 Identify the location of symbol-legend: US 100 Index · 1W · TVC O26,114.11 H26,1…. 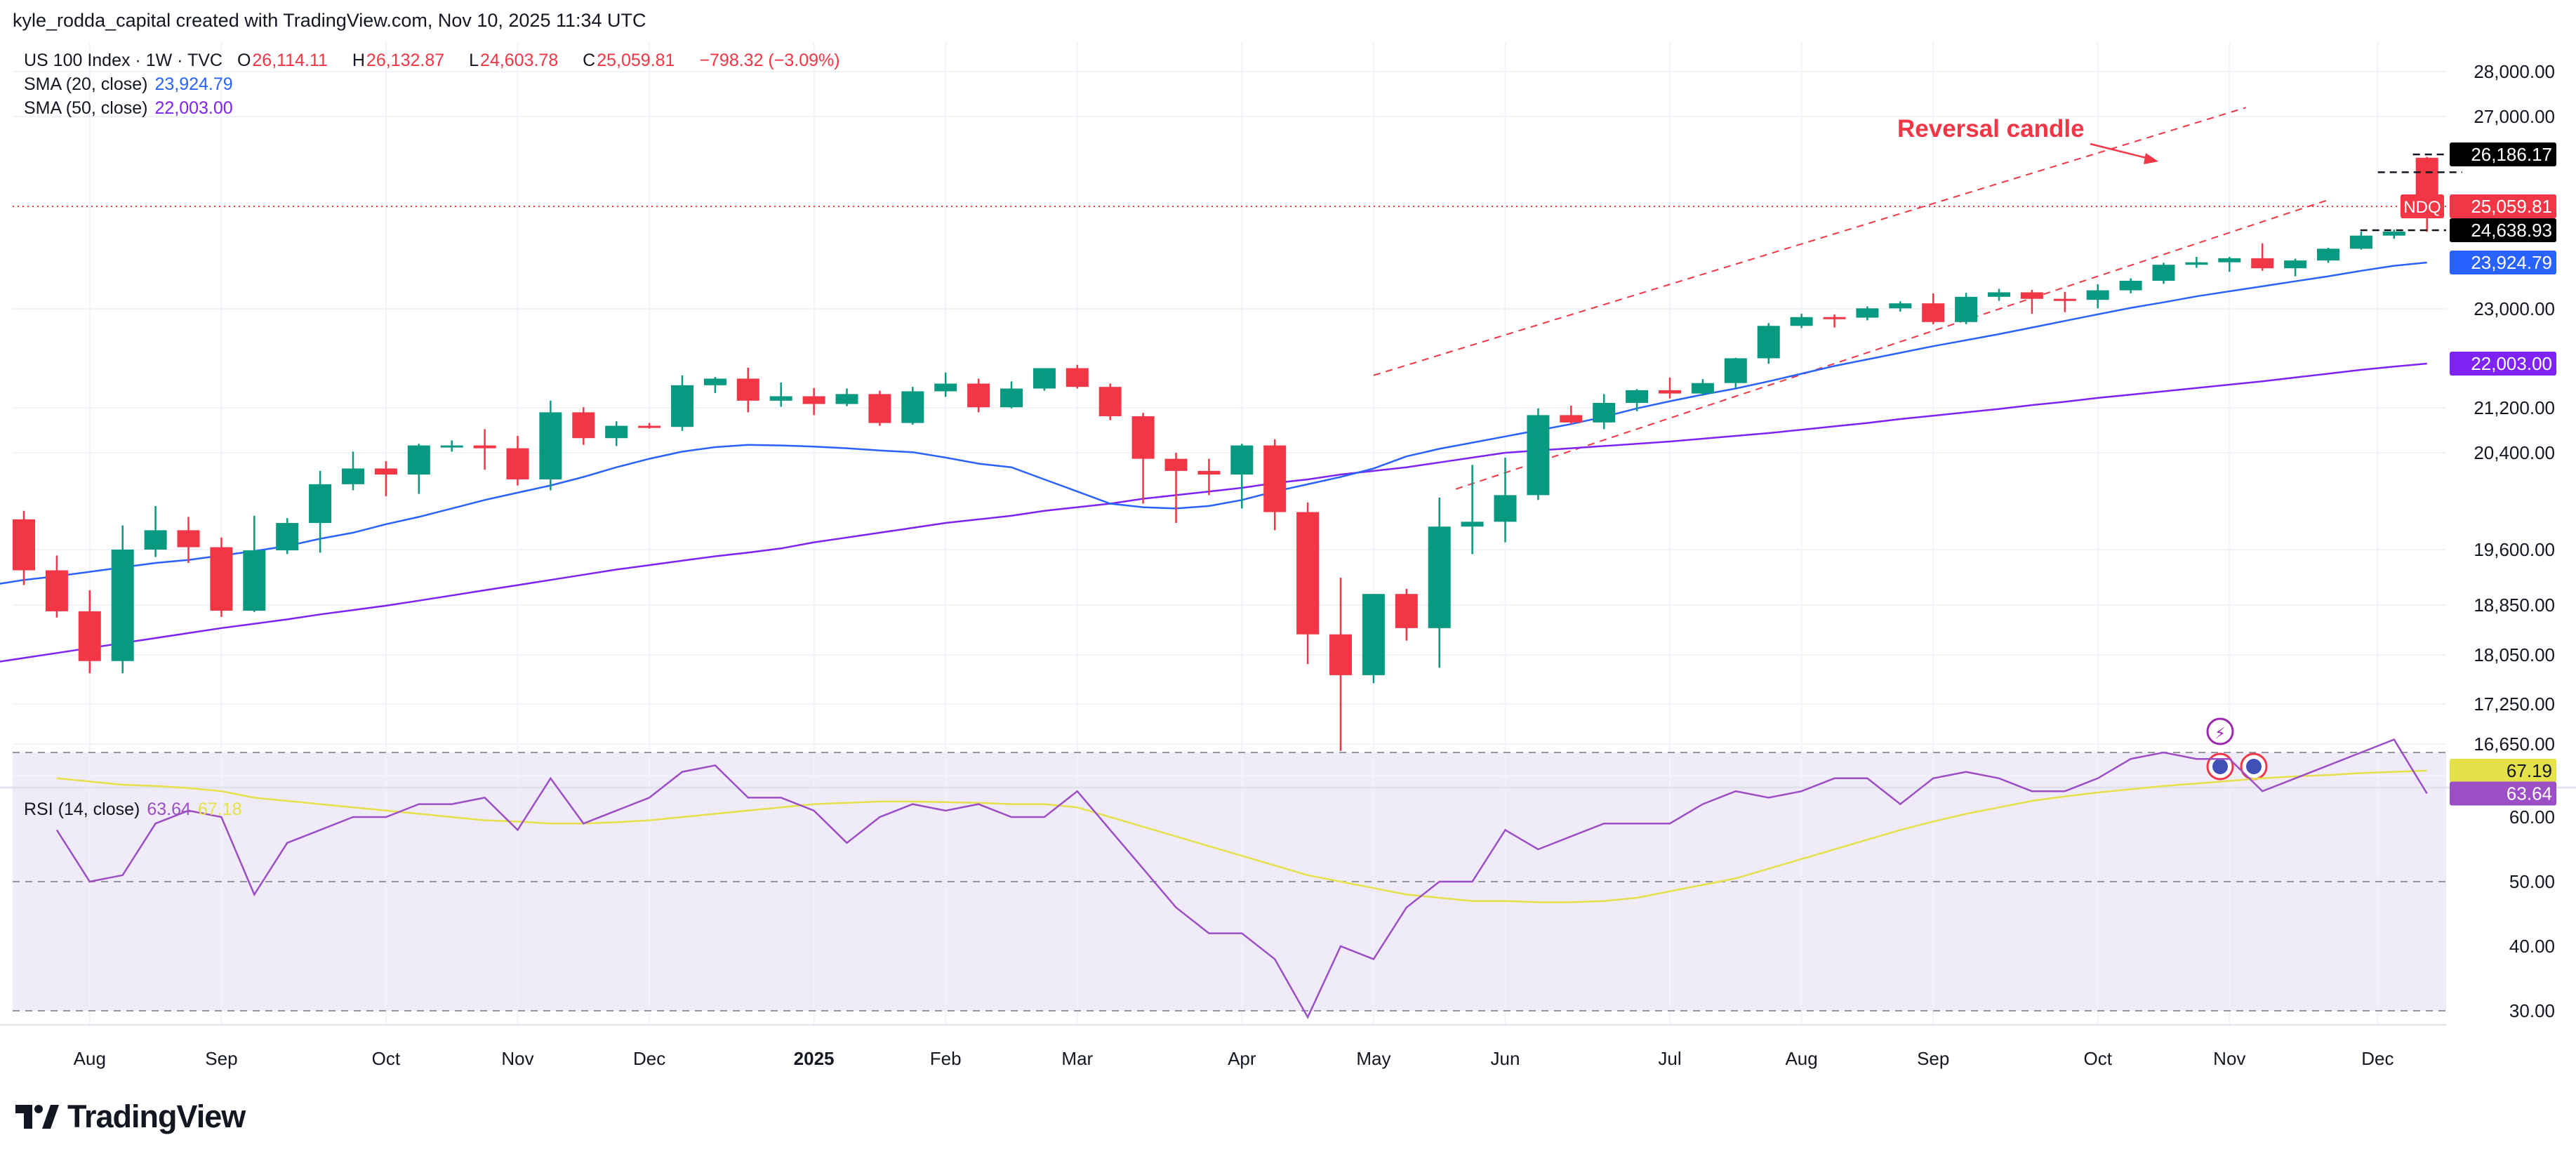
(437, 61).